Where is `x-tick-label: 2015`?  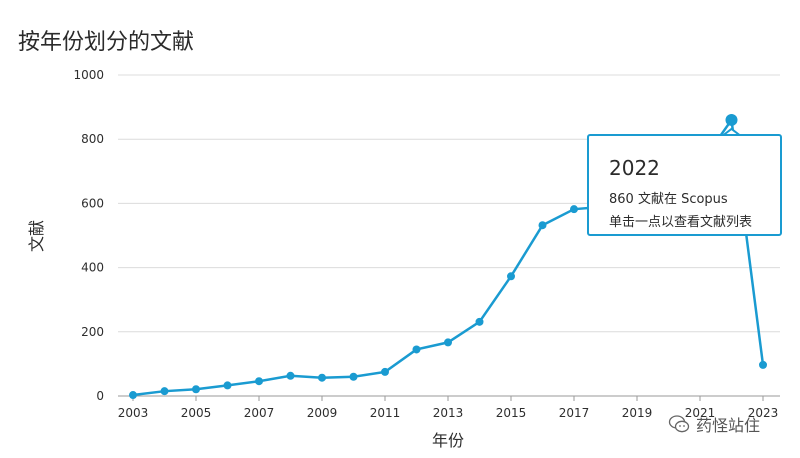
x-tick-label: 2015 is located at coordinates (511, 413).